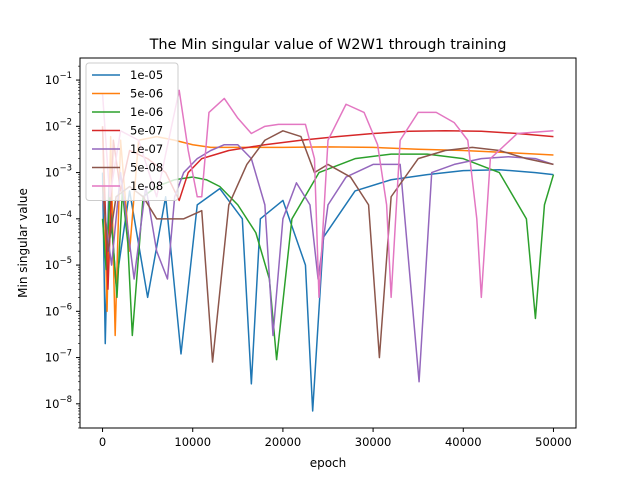 This screenshot has width=640, height=484. What do you see at coordinates (58, 172) in the screenshot?
I see `y-tick-label: 10⁻³` at bounding box center [58, 172].